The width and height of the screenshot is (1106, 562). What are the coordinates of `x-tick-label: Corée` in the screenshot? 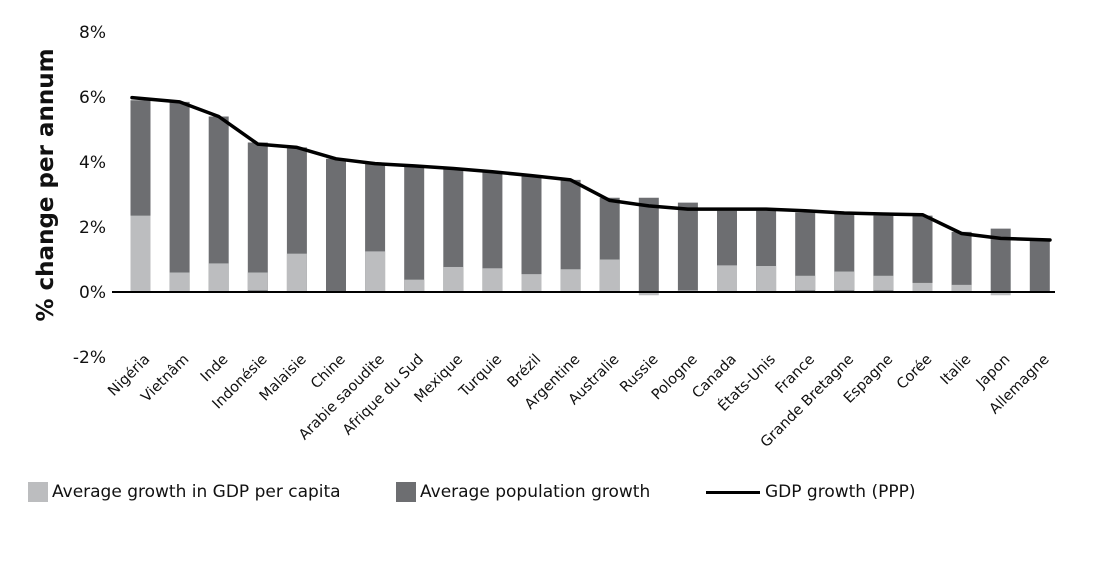 It's located at (914, 371).